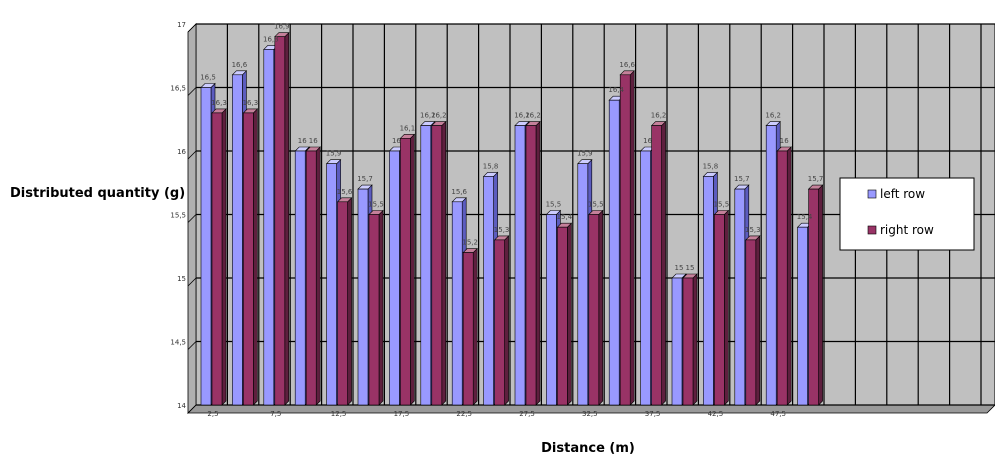  I want to click on data-label-left-row: 15, so click(679, 268).